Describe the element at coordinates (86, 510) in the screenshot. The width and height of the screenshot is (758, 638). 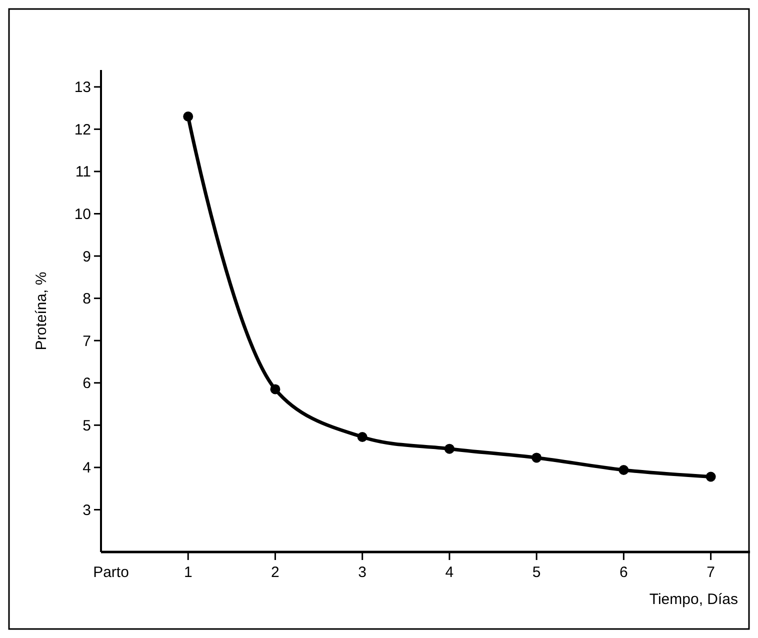
I see `y-tick-label: 3` at that location.